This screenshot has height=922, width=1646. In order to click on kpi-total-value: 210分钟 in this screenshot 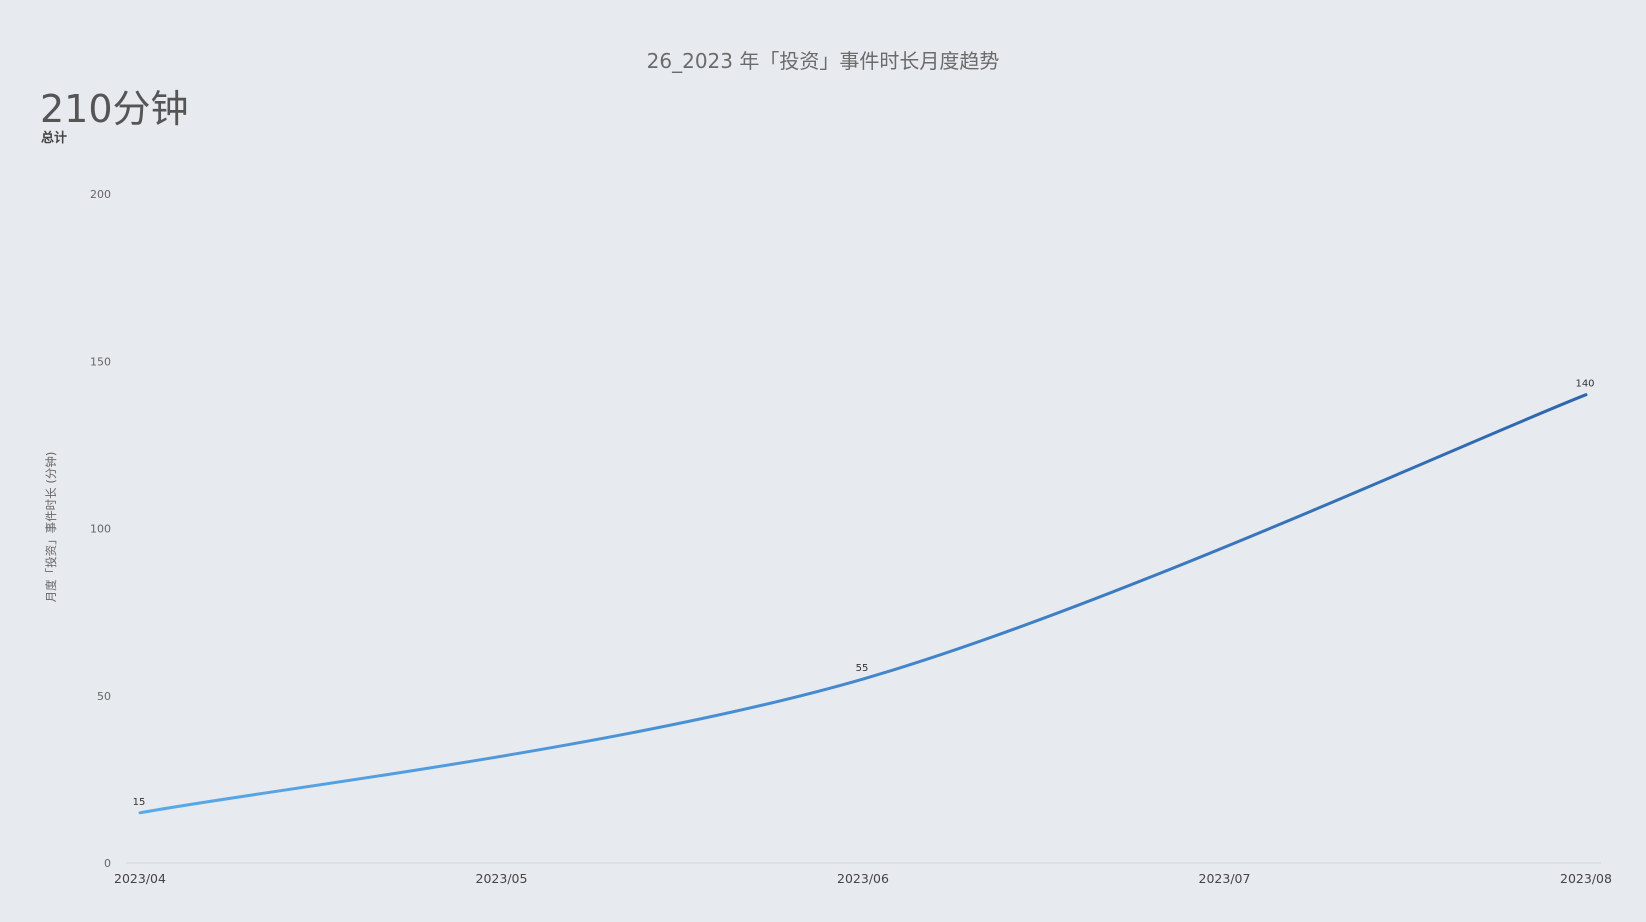, I will do `click(114, 109)`.